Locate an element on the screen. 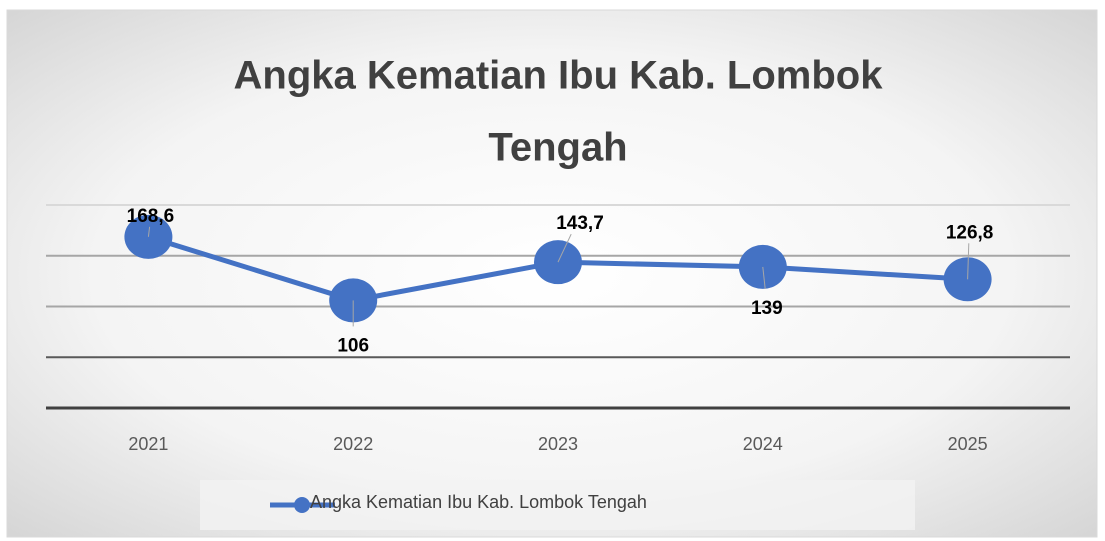 This screenshot has height=541, width=1105. data-label: 168,6 is located at coordinates (151, 216).